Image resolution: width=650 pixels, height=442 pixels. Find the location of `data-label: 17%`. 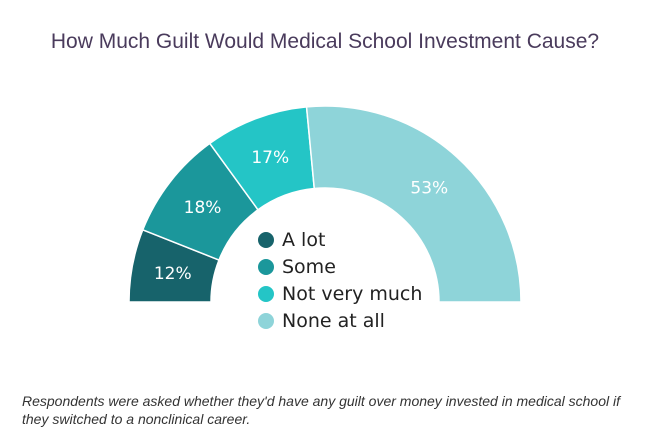

data-label: 17% is located at coordinates (270, 158).